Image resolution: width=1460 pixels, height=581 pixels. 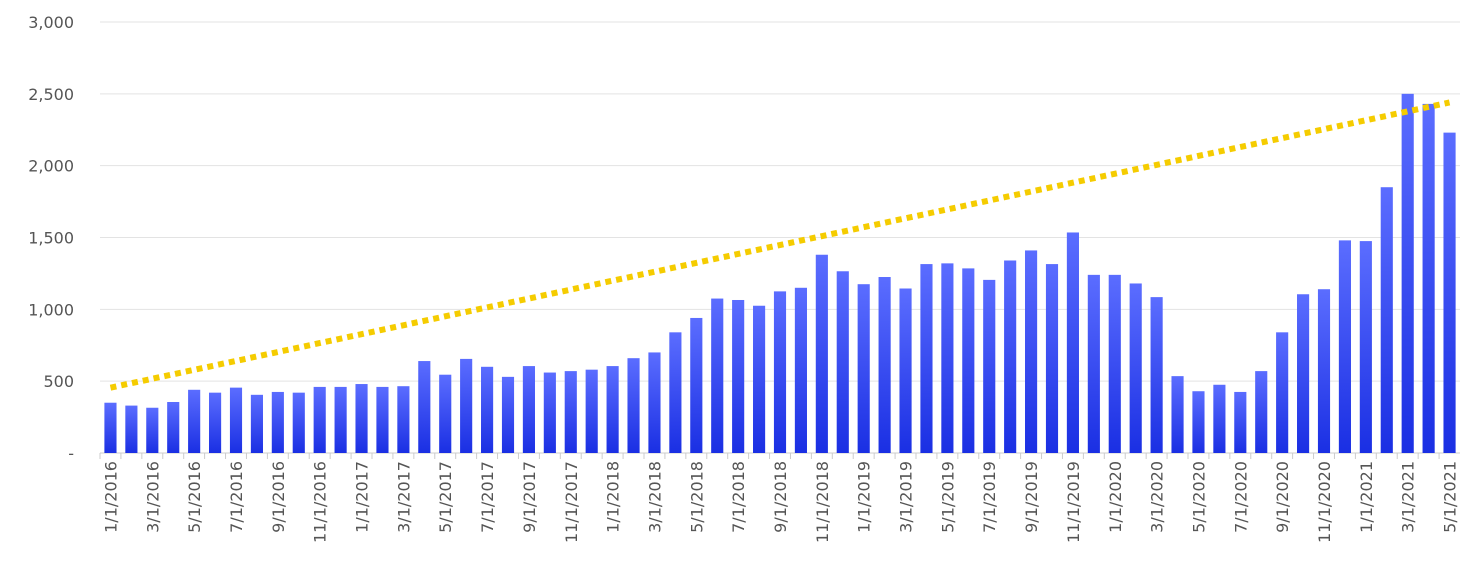 I want to click on x-tick-label: 7/1/2020, so click(x=1240, y=497).